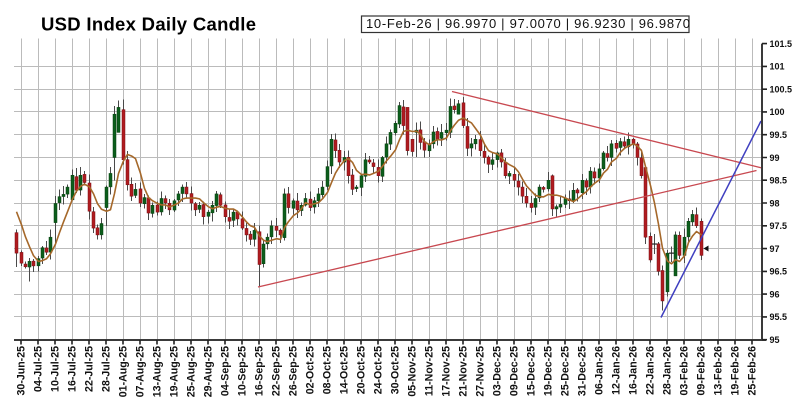 This screenshot has height=405, width=800. What do you see at coordinates (39, 369) in the screenshot?
I see `svg-text: 04-Jul-25` at bounding box center [39, 369].